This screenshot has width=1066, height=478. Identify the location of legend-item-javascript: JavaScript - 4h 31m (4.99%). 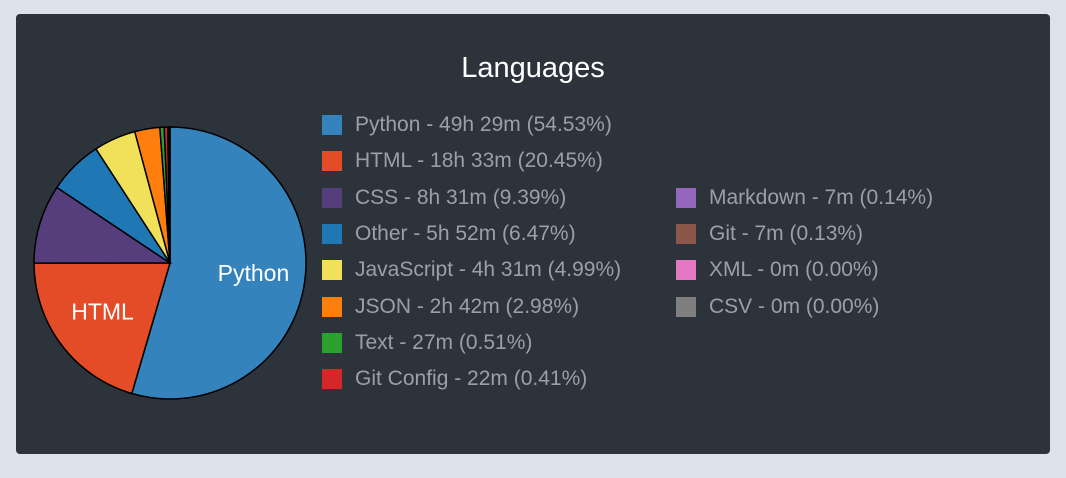
(471, 270).